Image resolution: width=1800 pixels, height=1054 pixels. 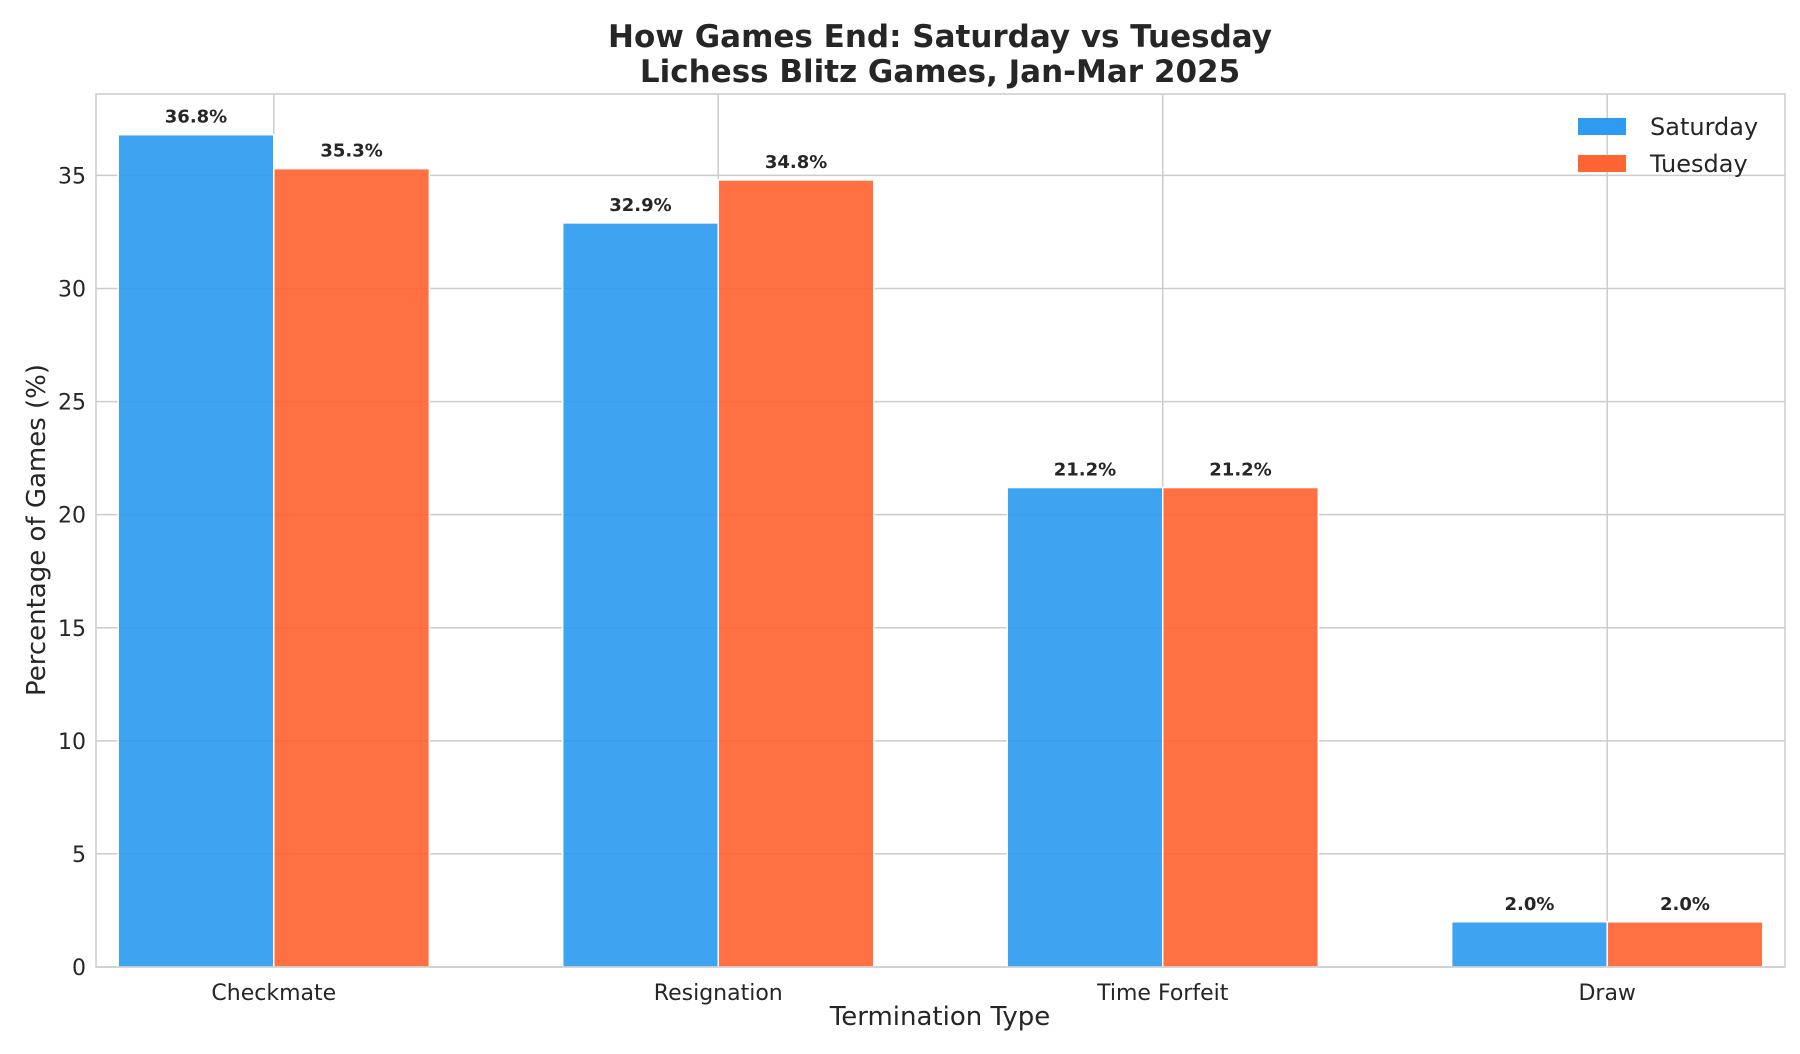 I want to click on y-tick-label: 10, so click(x=72, y=742).